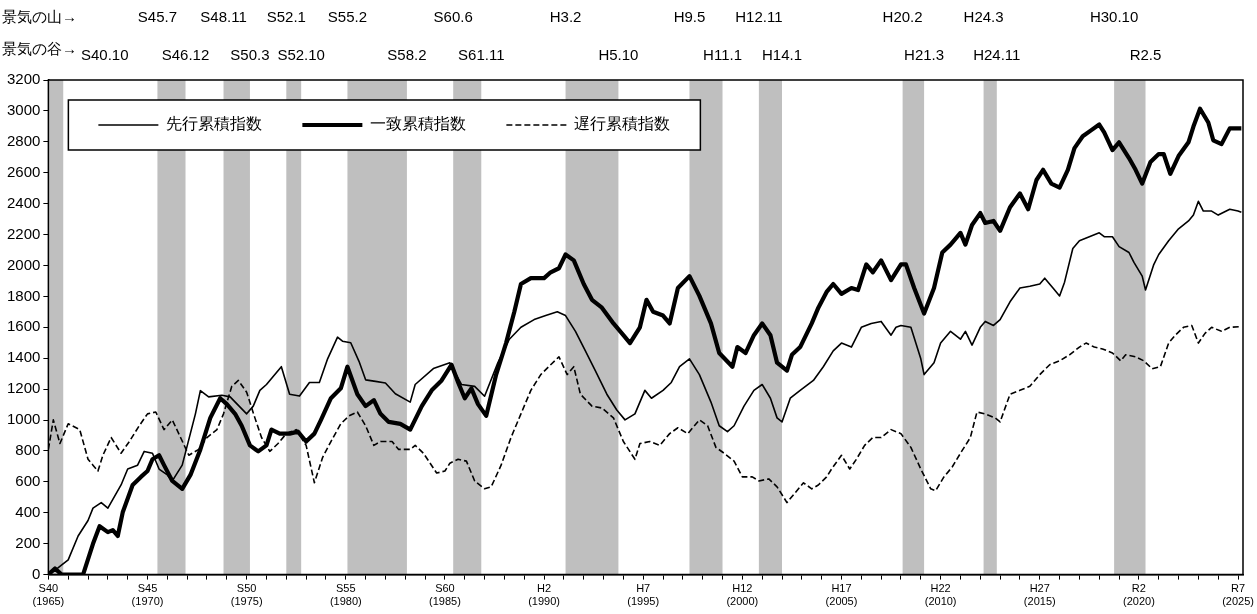 This screenshot has height=614, width=1257. I want to click on x-tick-label: H12 (2000), so click(742, 595).